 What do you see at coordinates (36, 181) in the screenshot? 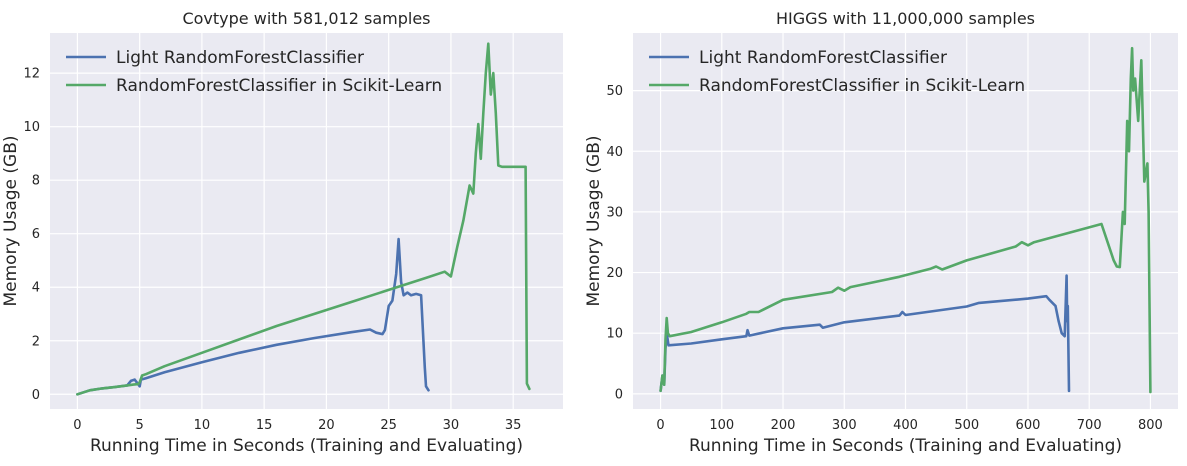
I see `y-tick-label: 8` at bounding box center [36, 181].